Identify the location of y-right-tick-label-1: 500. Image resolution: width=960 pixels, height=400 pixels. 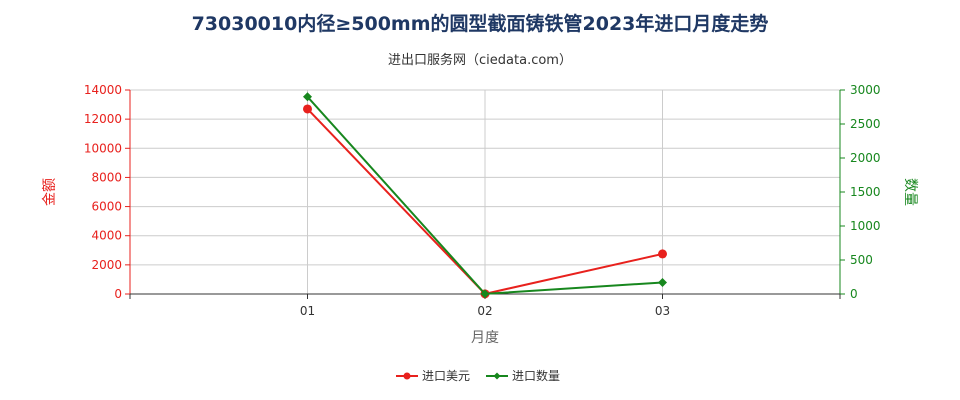
(861, 260).